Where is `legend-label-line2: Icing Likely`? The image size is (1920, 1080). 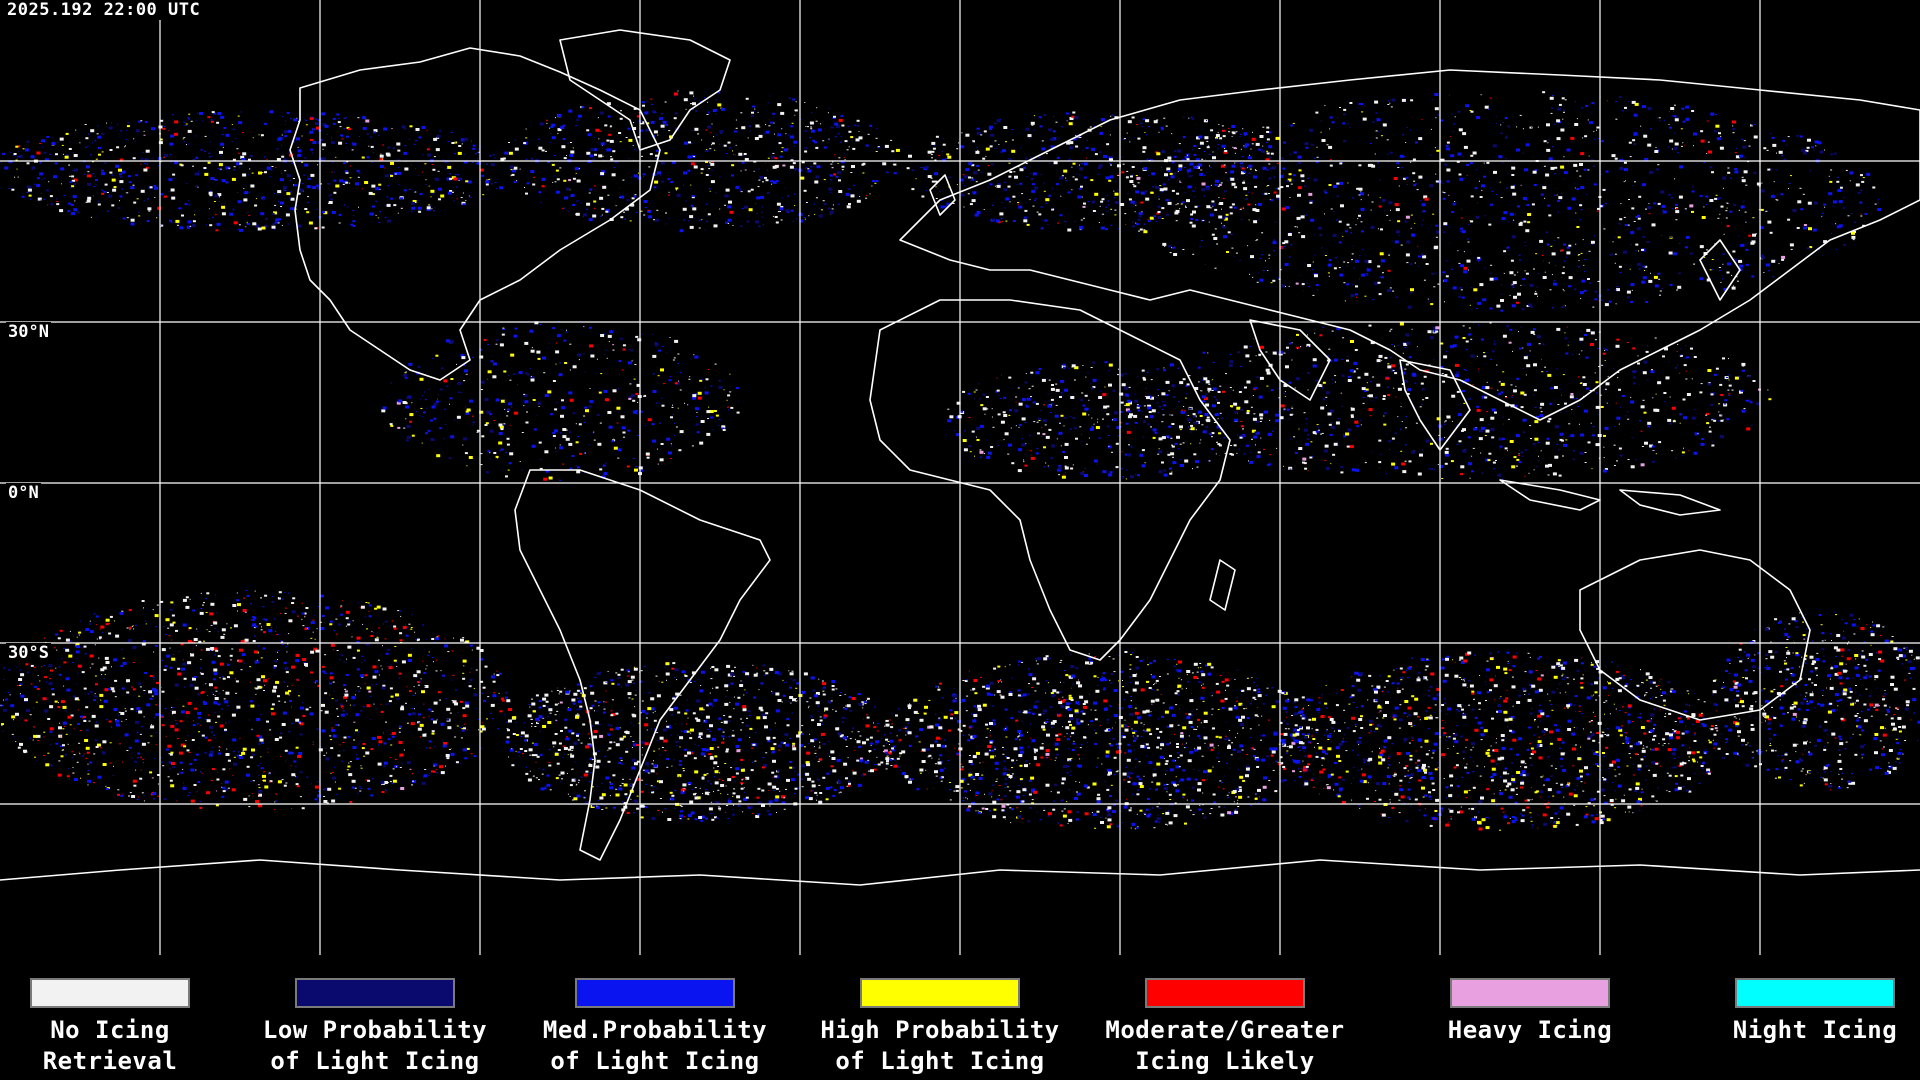
legend-label-line2: Icing Likely is located at coordinates (1225, 1061).